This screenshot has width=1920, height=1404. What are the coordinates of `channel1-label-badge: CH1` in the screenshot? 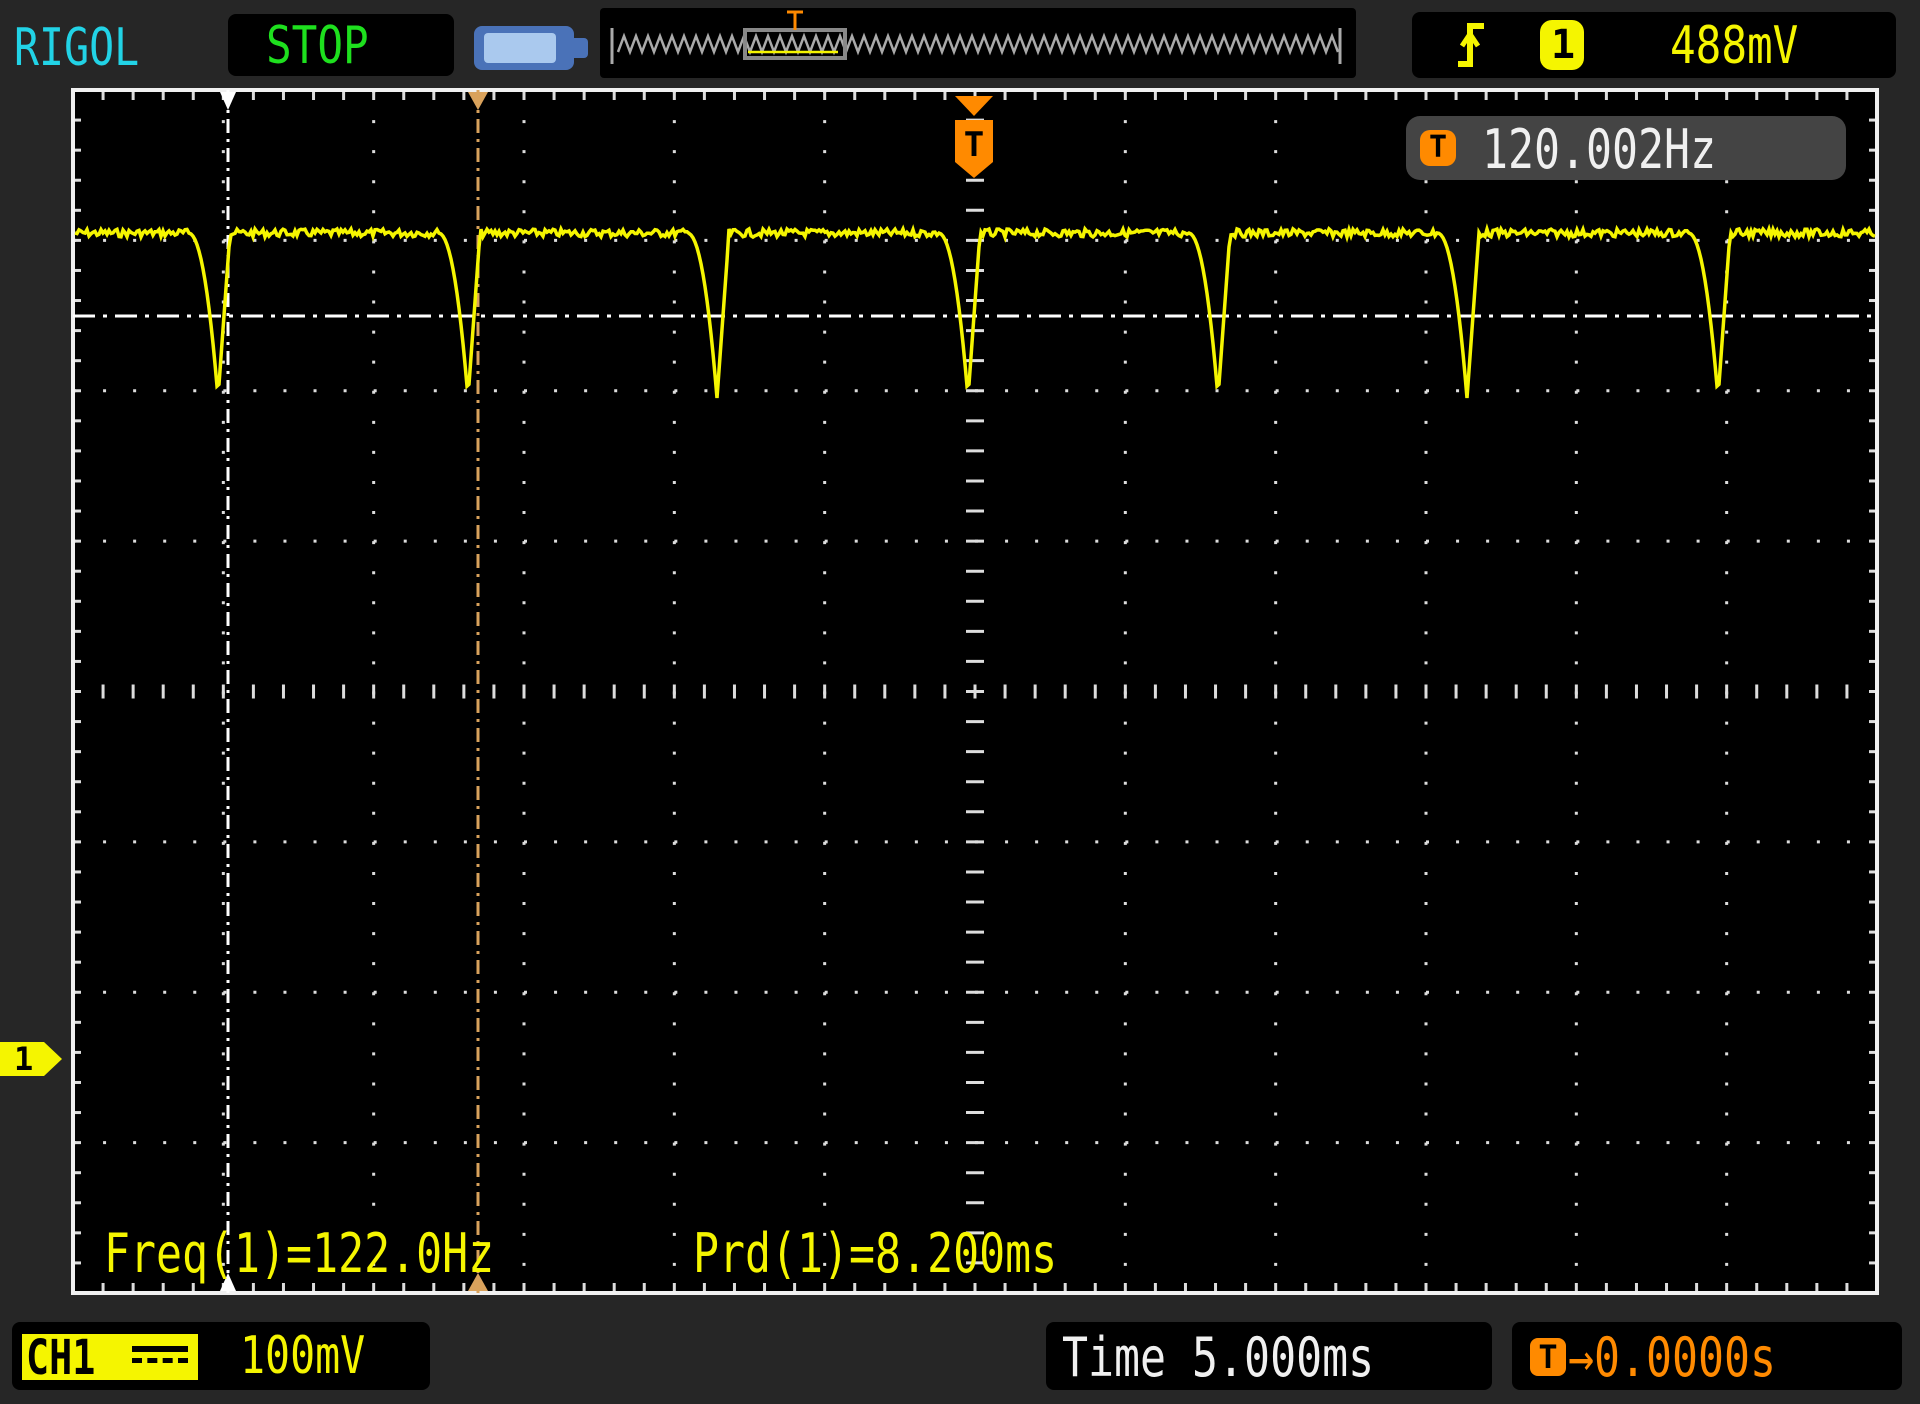 It's located at (110, 1358).